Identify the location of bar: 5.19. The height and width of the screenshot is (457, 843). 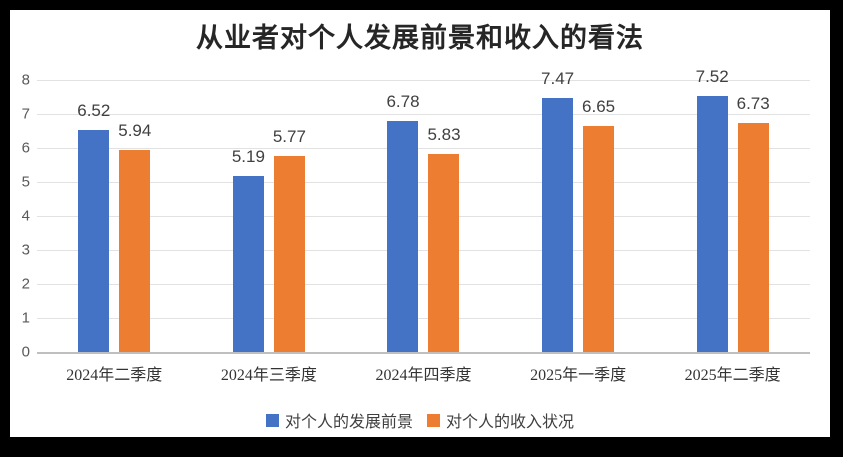
(248, 249).